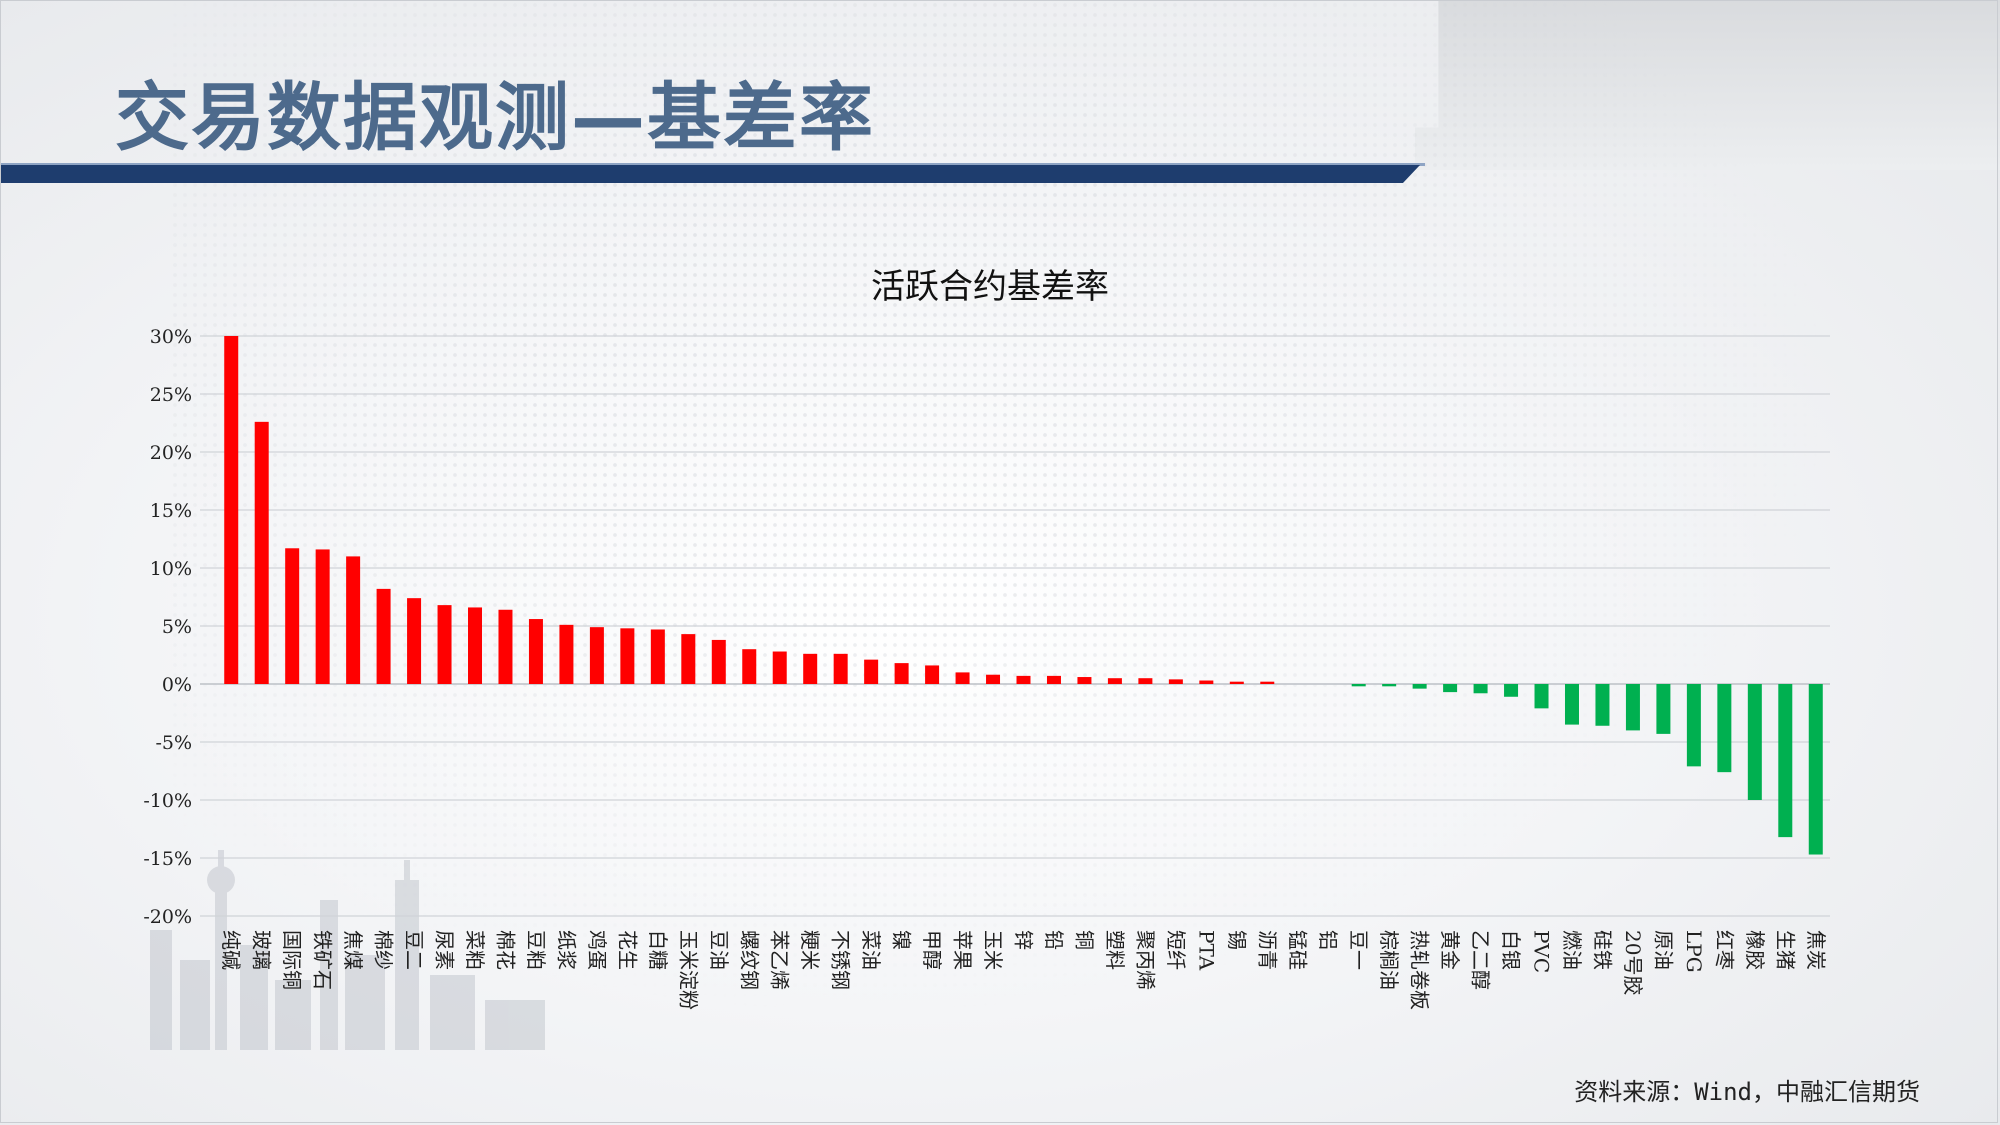 Image resolution: width=2000 pixels, height=1125 pixels. I want to click on bar-苯乙烯, so click(779, 667).